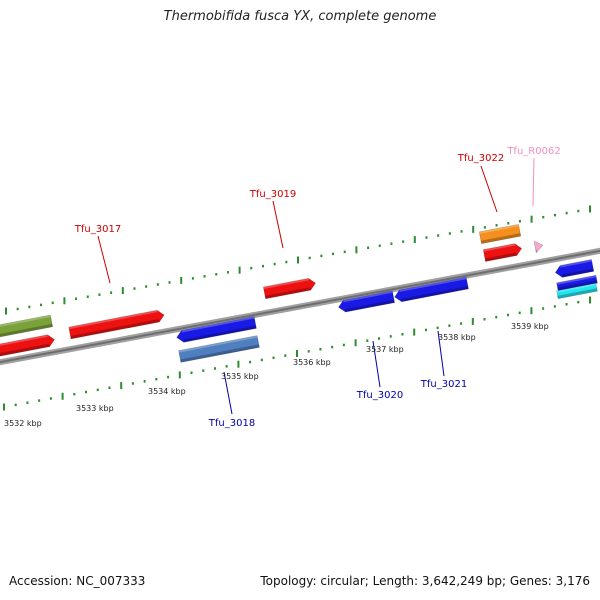 The height and width of the screenshot is (600, 600). What do you see at coordinates (500, 234) in the screenshot?
I see `feature-gene-forward` at bounding box center [500, 234].